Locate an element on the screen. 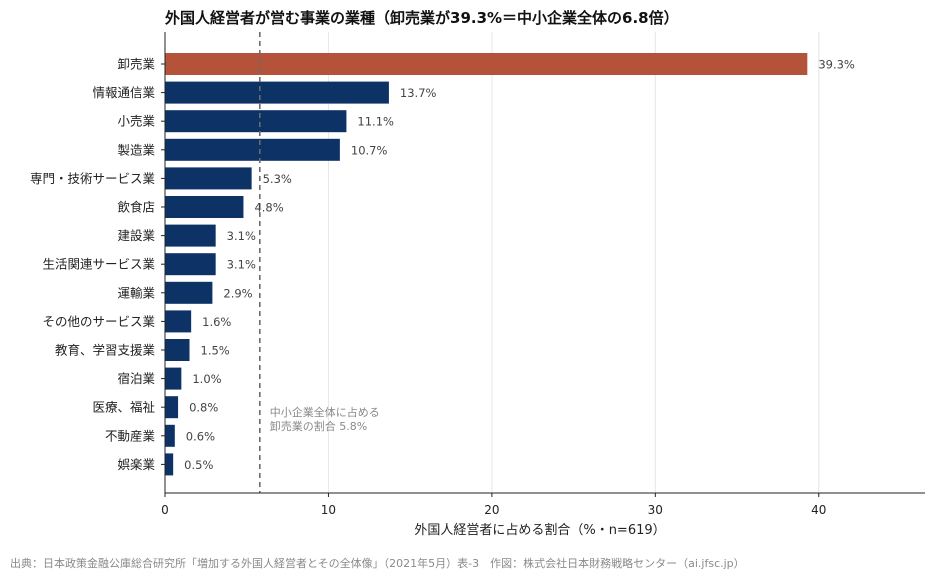 The image size is (934, 577). category-label: 製造業 is located at coordinates (136, 149).